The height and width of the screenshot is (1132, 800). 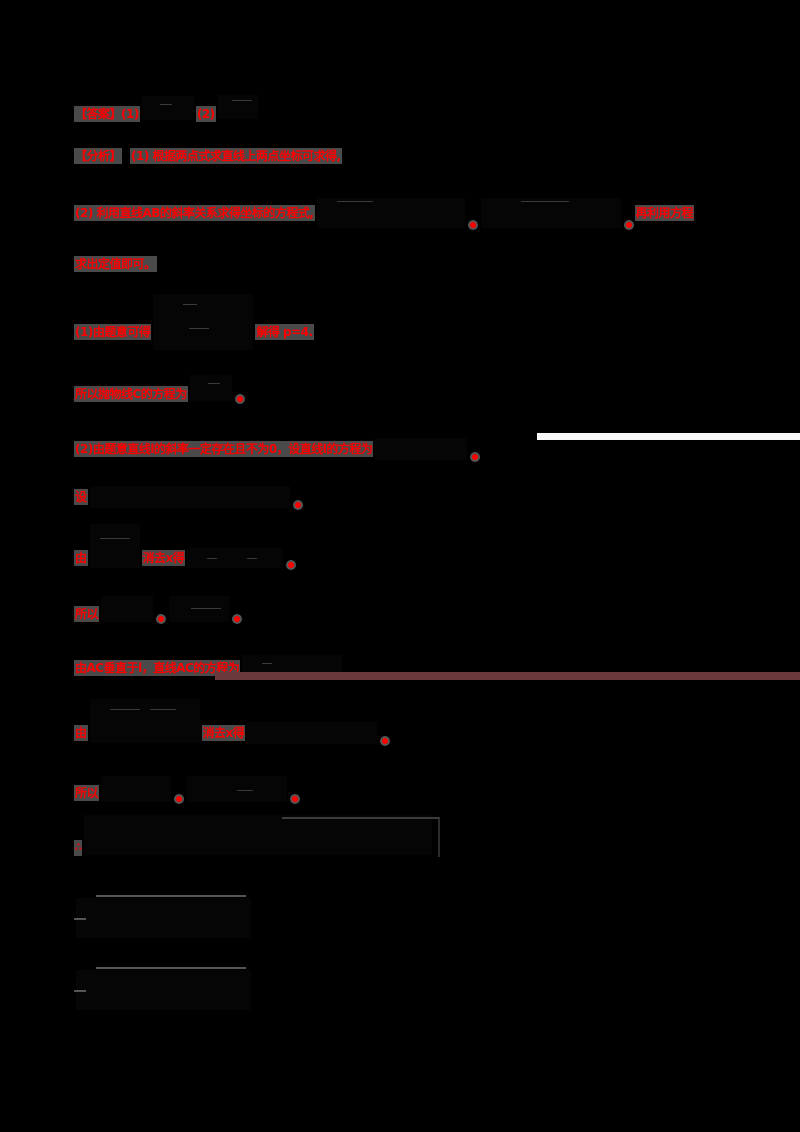 What do you see at coordinates (194, 213) in the screenshot?
I see `paragraph-text: (2) 利用直线AB的斜率关系求得坐标的方程式,` at bounding box center [194, 213].